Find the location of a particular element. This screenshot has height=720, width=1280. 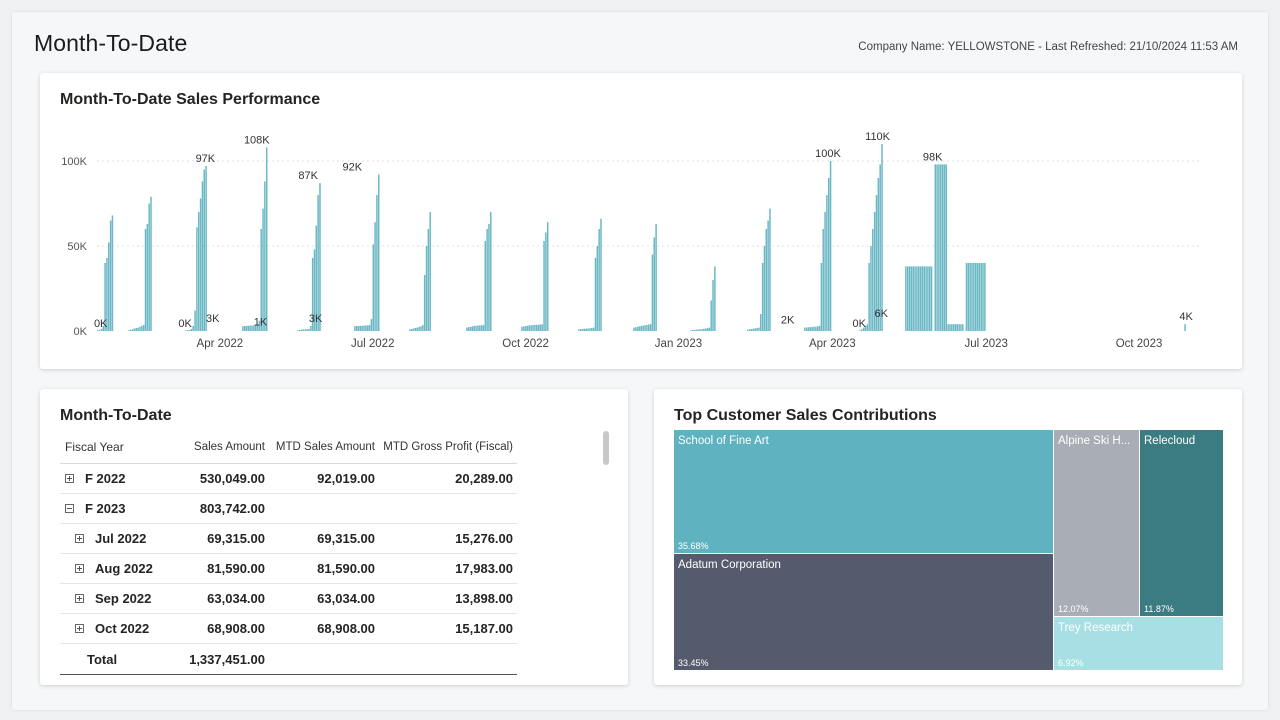

cell-sales: 69,315.00 is located at coordinates (236, 538).